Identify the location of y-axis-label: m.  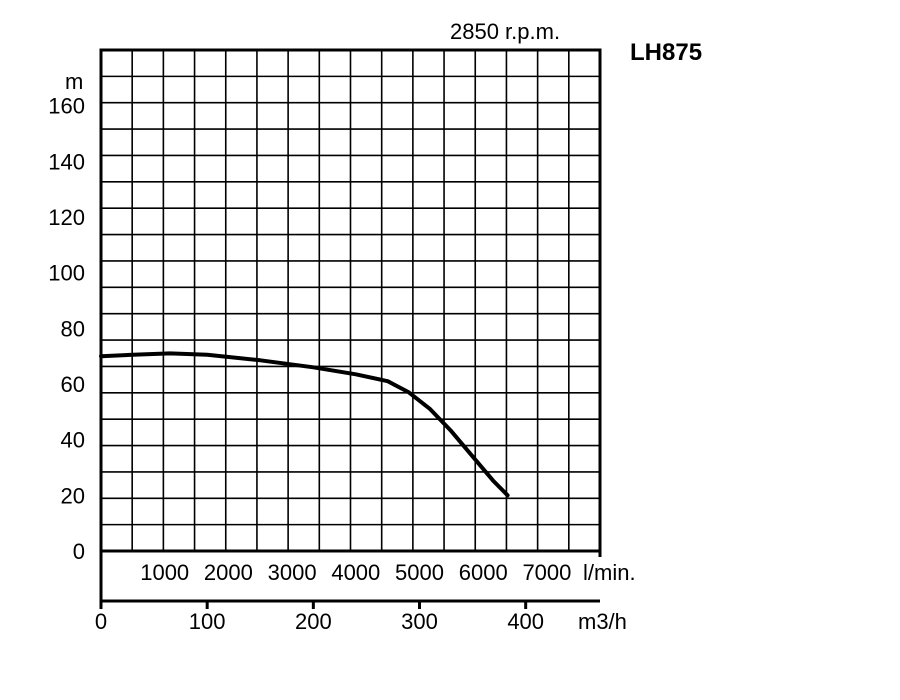
(74, 81).